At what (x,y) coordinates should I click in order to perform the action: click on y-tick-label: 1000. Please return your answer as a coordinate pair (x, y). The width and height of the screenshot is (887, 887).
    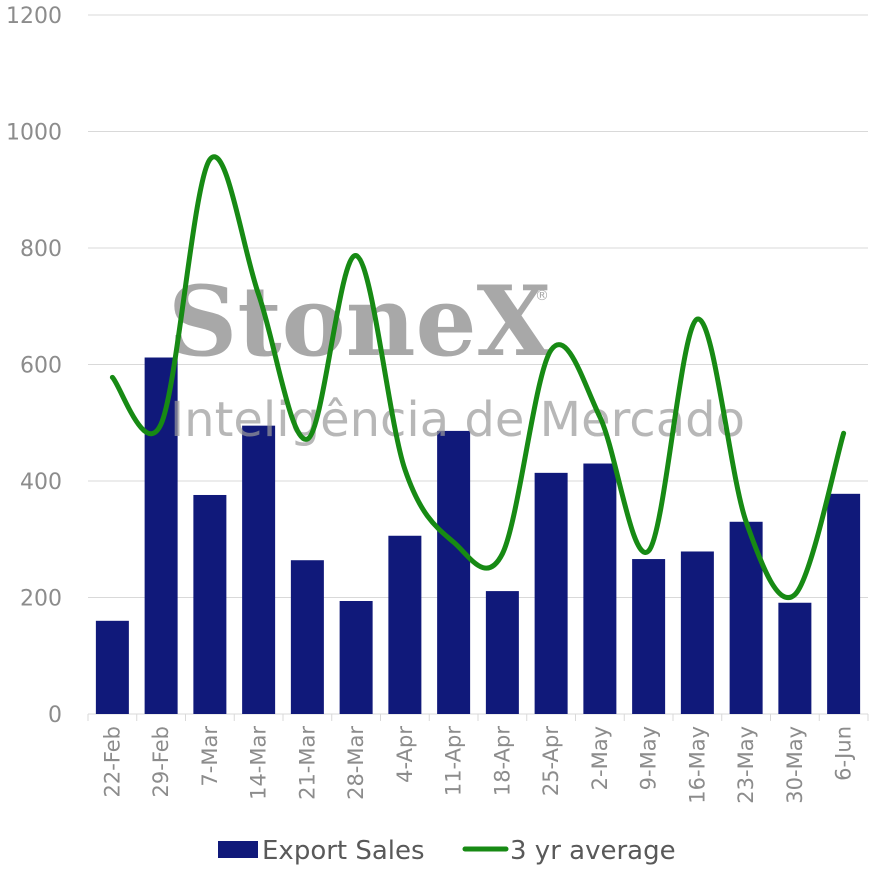
    Looking at the image, I should click on (34, 133).